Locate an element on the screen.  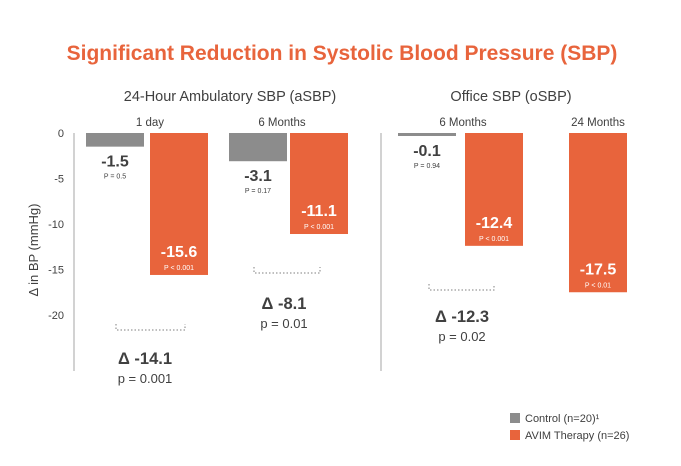
avim-value-label: -12.4 is located at coordinates (494, 223).